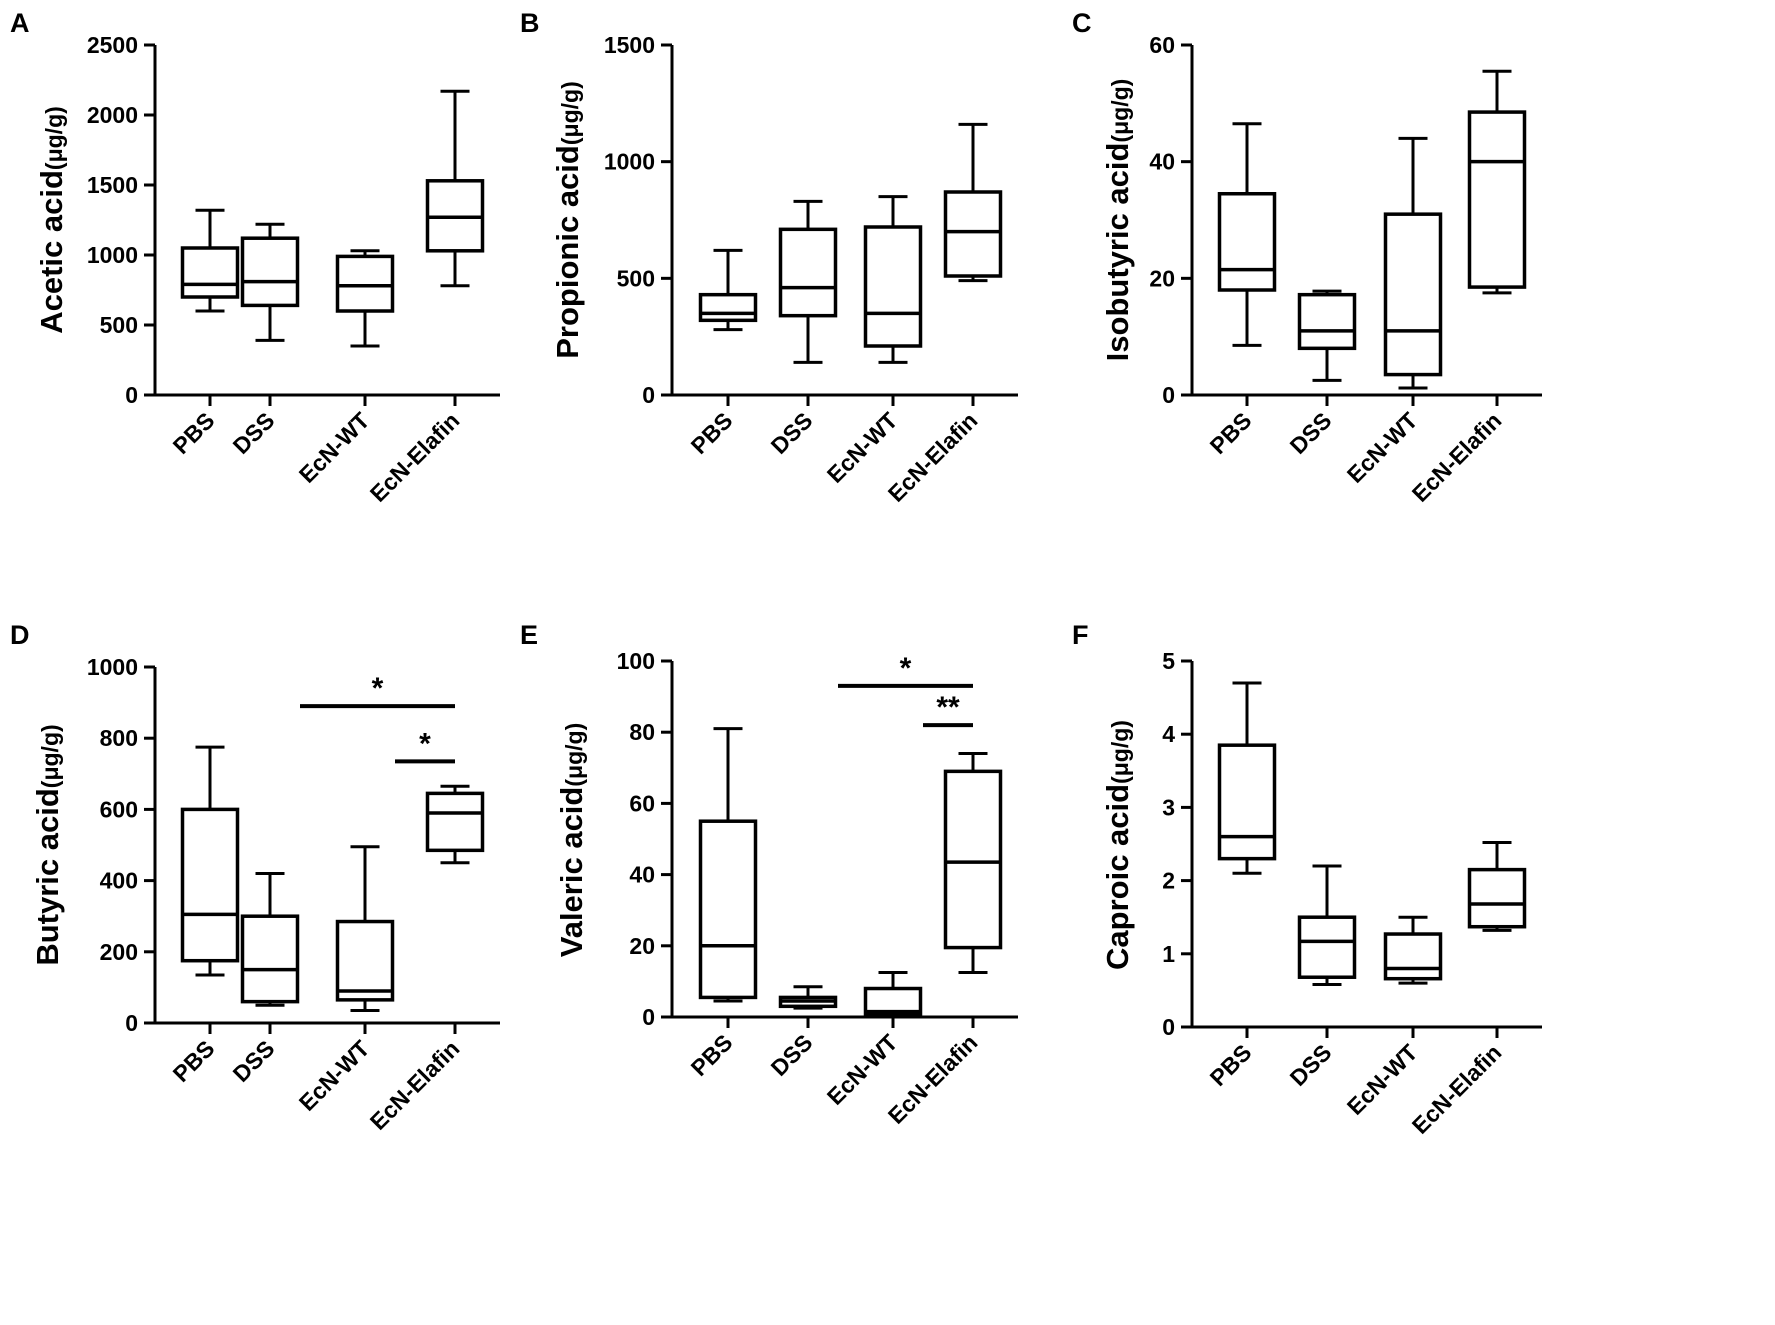  I want to click on y-tick-label: 100, so click(636, 661).